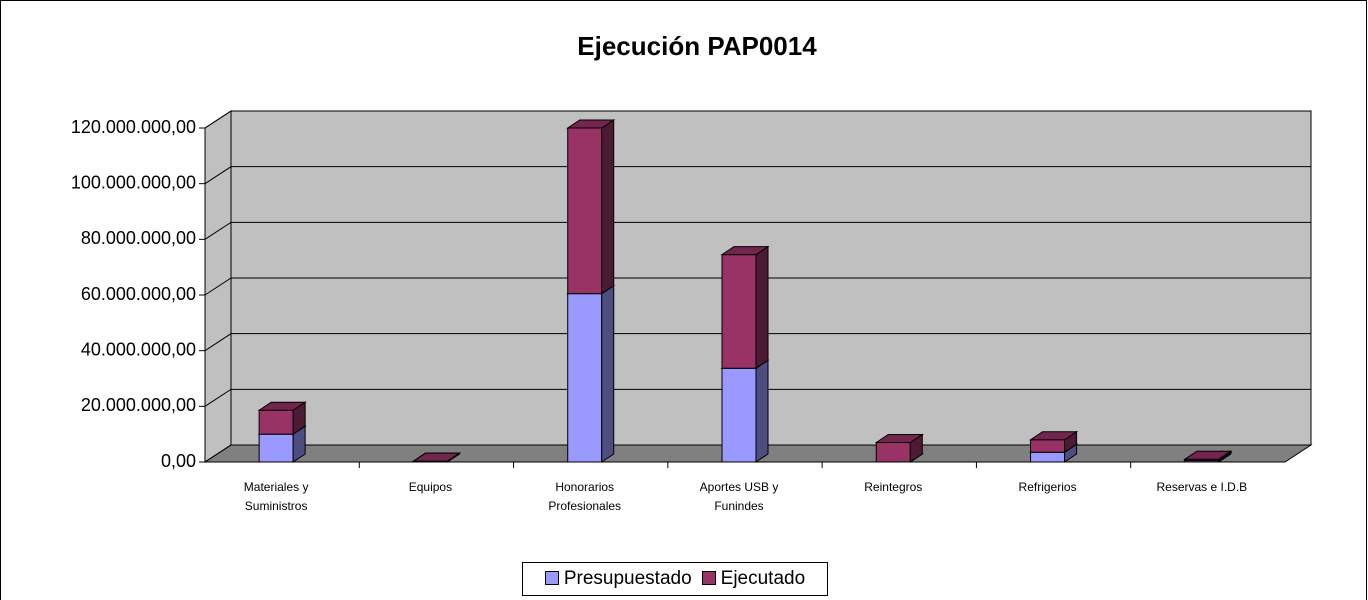  I want to click on y-tick-label: 80.000.000,00, so click(138, 238).